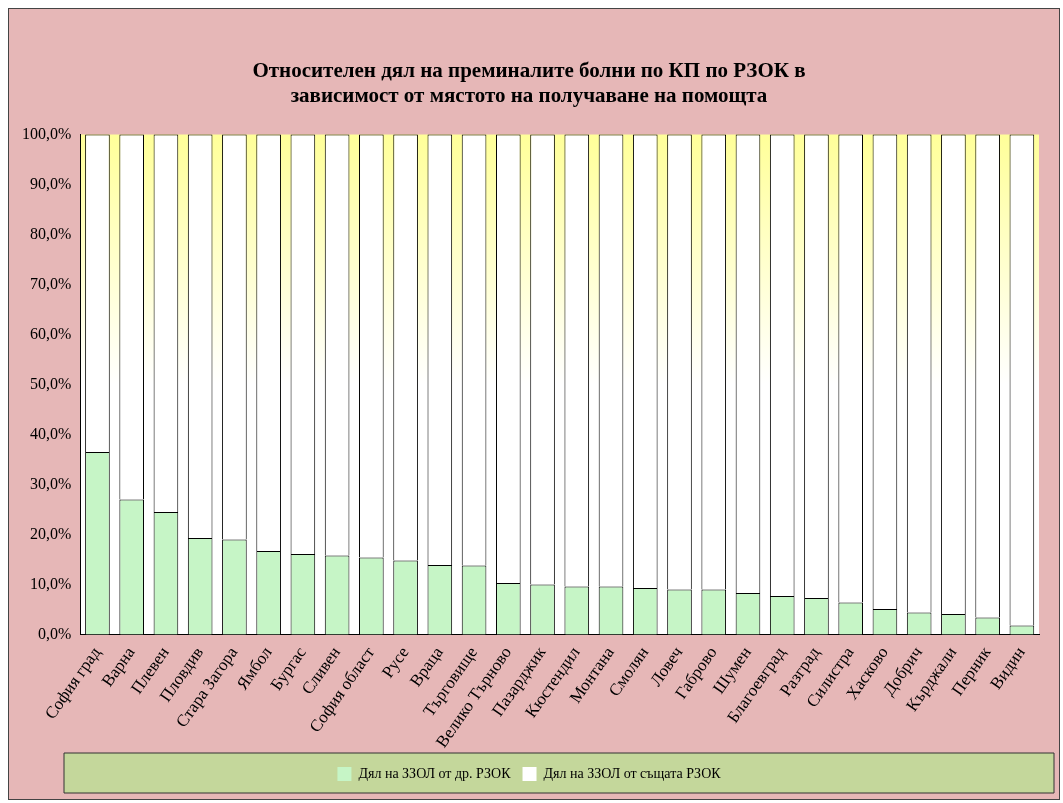 The image size is (1063, 803). Describe the element at coordinates (435, 773) in the screenshot. I see `legend-label: Дял на ЗЗОЛ от др. РЗОК` at that location.